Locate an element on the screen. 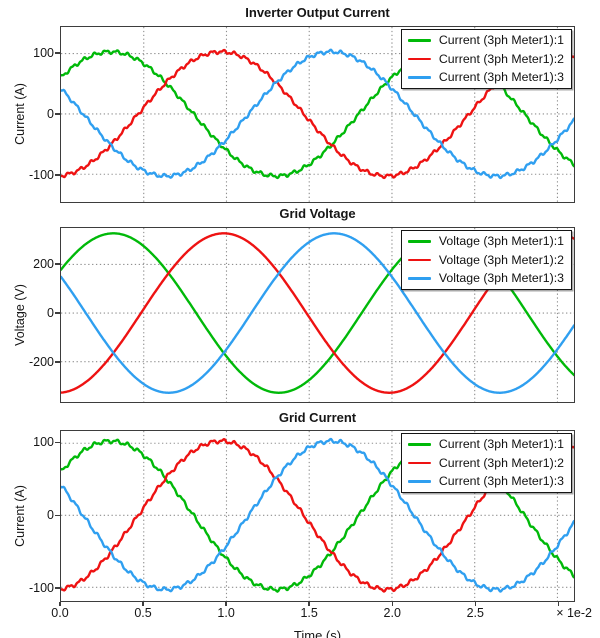 The height and width of the screenshot is (638, 600). legend-entry-label: Voltage (3ph Meter1):1 is located at coordinates (501, 241).